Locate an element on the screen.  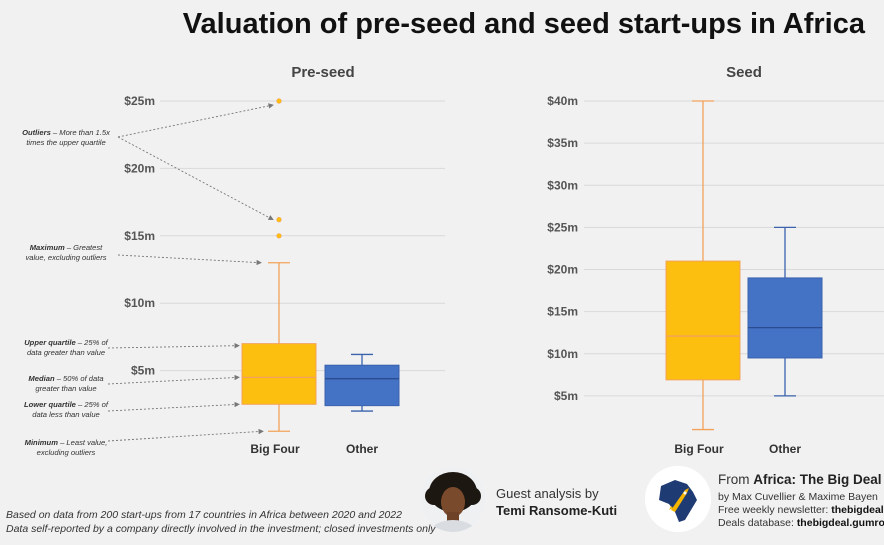
annotation-minimum: Minimum – Least value,excluding outliers is located at coordinates (144, 442).